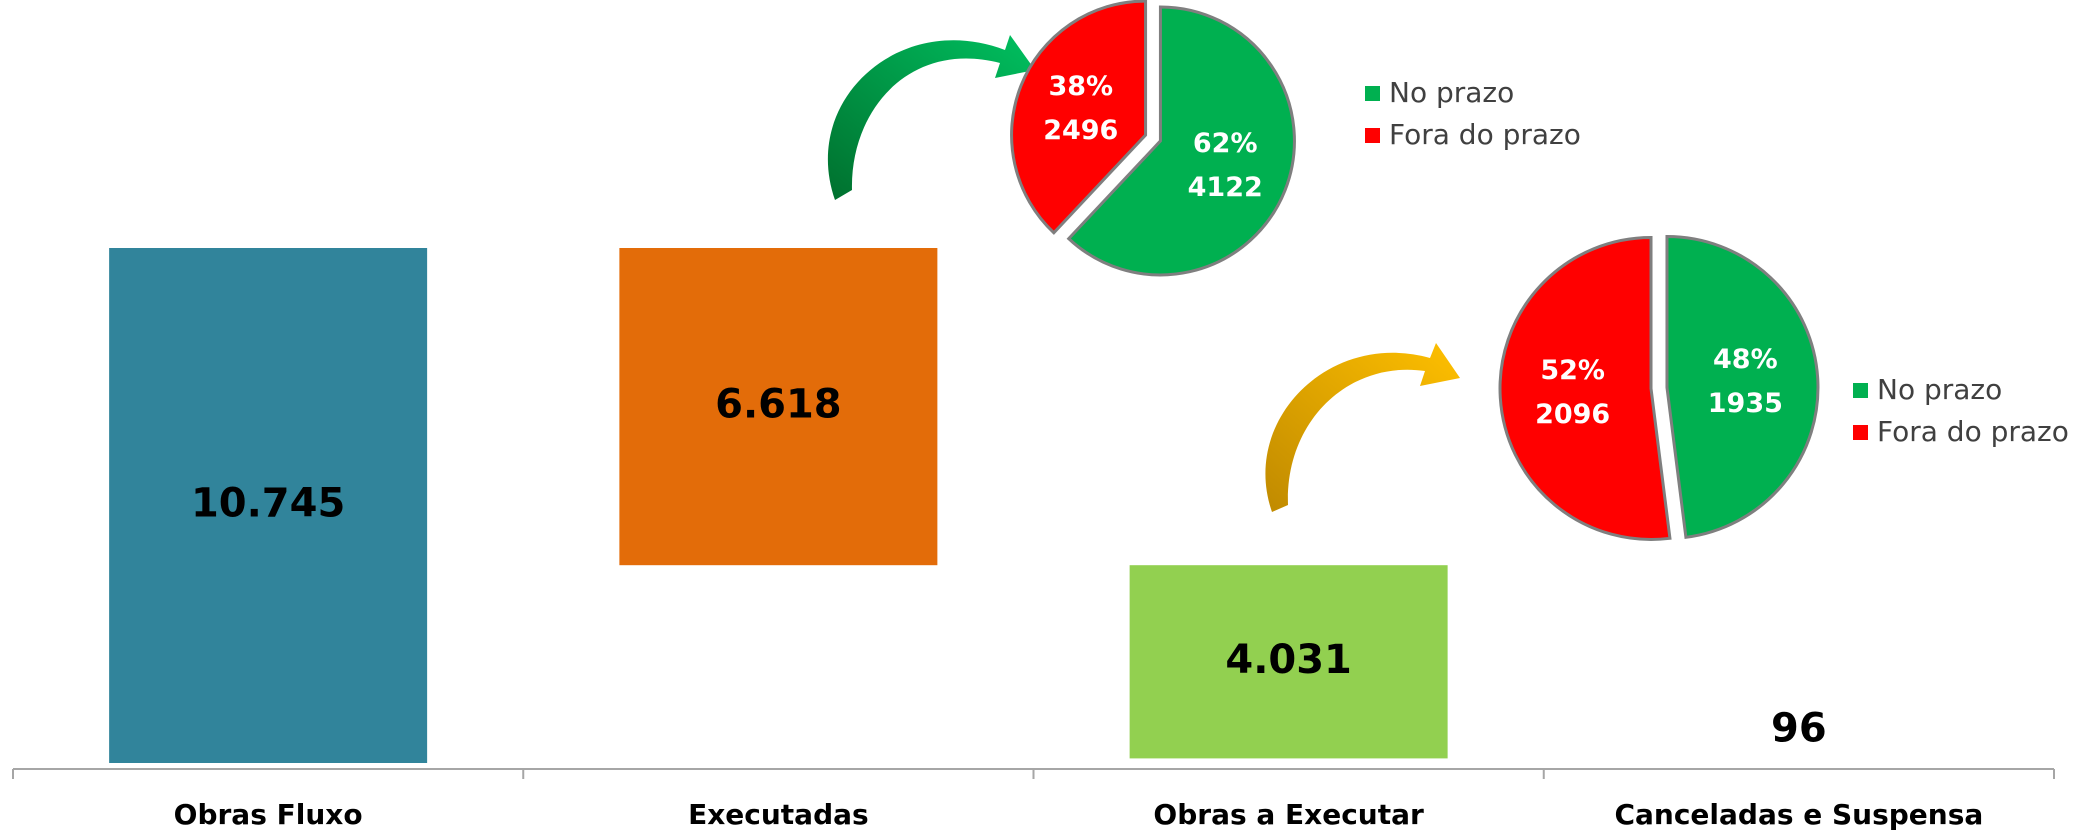 This screenshot has height=833, width=2098. I want to click on slice-count: 4122, so click(1225, 187).